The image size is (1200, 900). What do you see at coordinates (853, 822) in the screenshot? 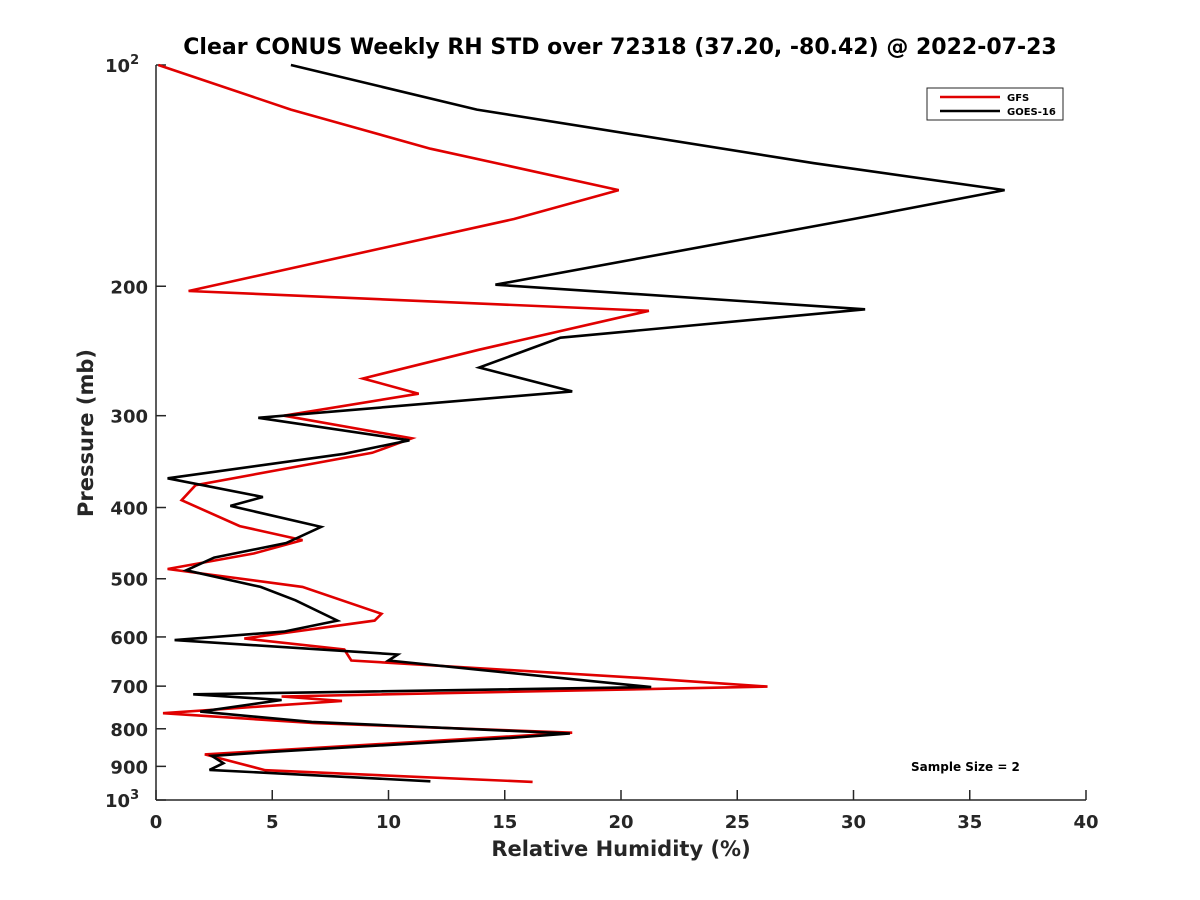
I see `x-tick-label: 30` at bounding box center [853, 822].